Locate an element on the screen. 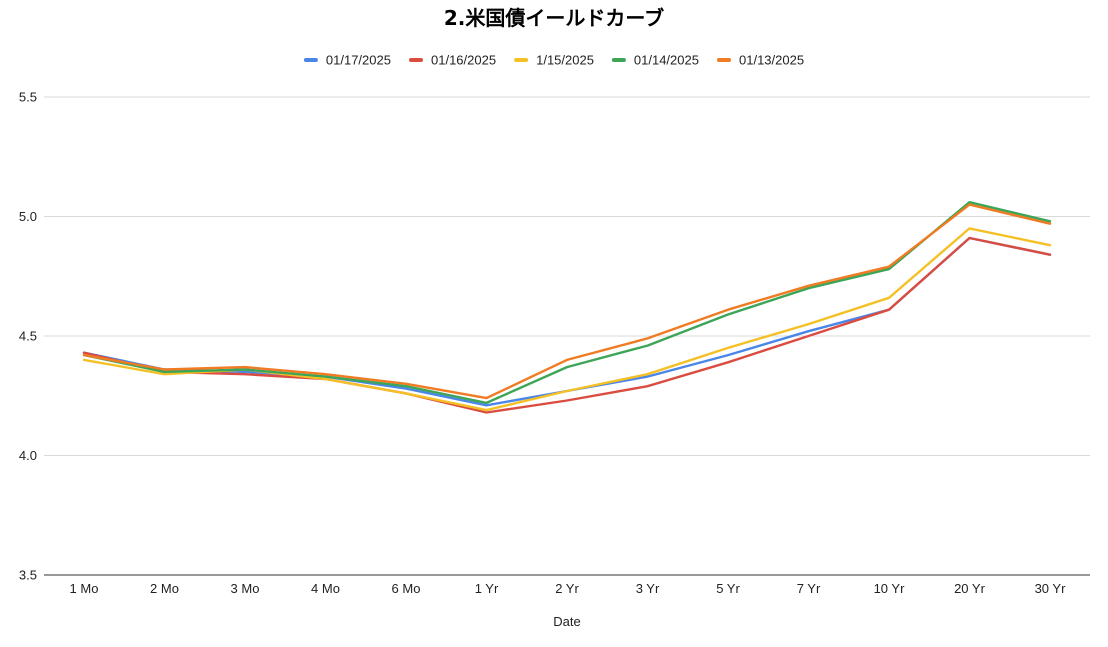 Image resolution: width=1108 pixels, height=647 pixels. legend-item: 01/13/2025 is located at coordinates (760, 60).